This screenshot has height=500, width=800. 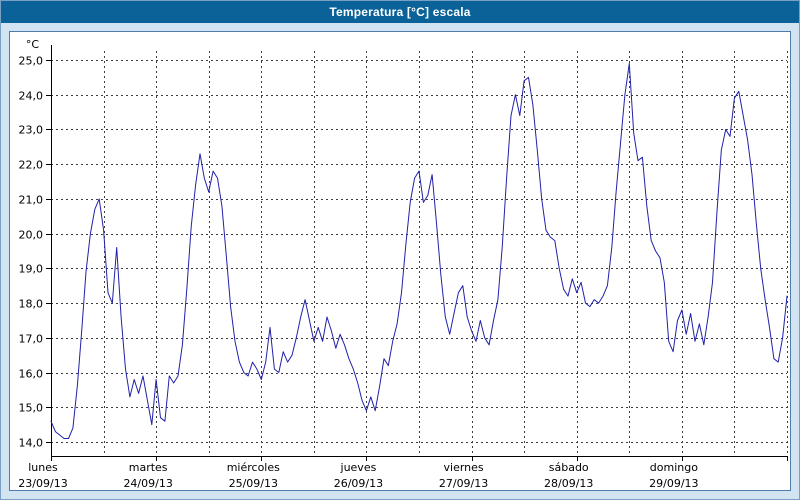 I want to click on y-tick-label: 24,0, so click(x=31, y=96).